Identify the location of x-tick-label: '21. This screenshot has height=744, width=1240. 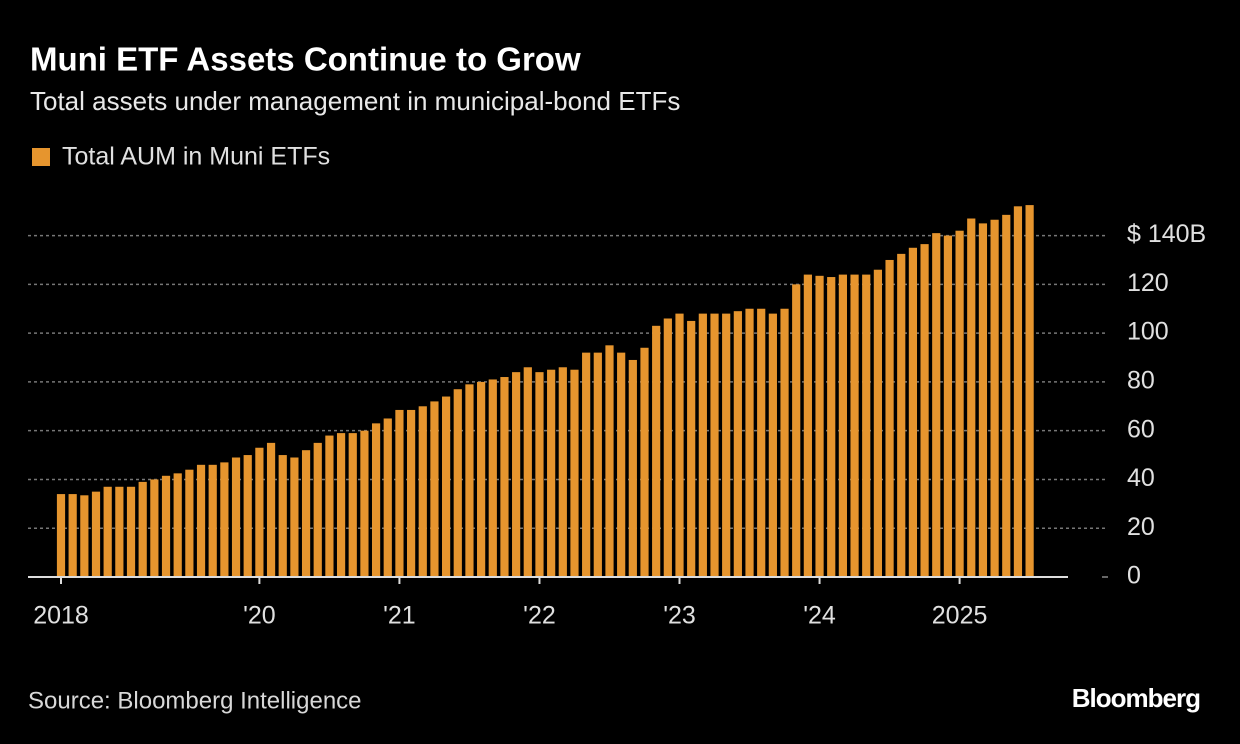
(399, 616).